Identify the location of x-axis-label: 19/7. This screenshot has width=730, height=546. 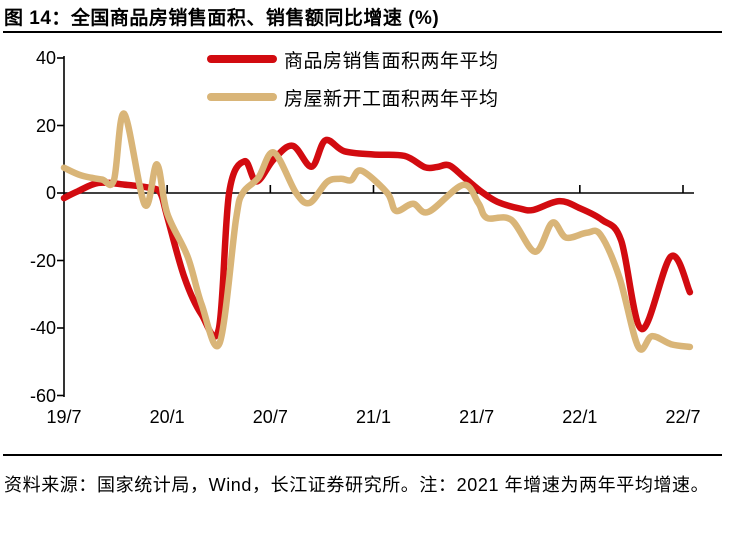
(64, 417).